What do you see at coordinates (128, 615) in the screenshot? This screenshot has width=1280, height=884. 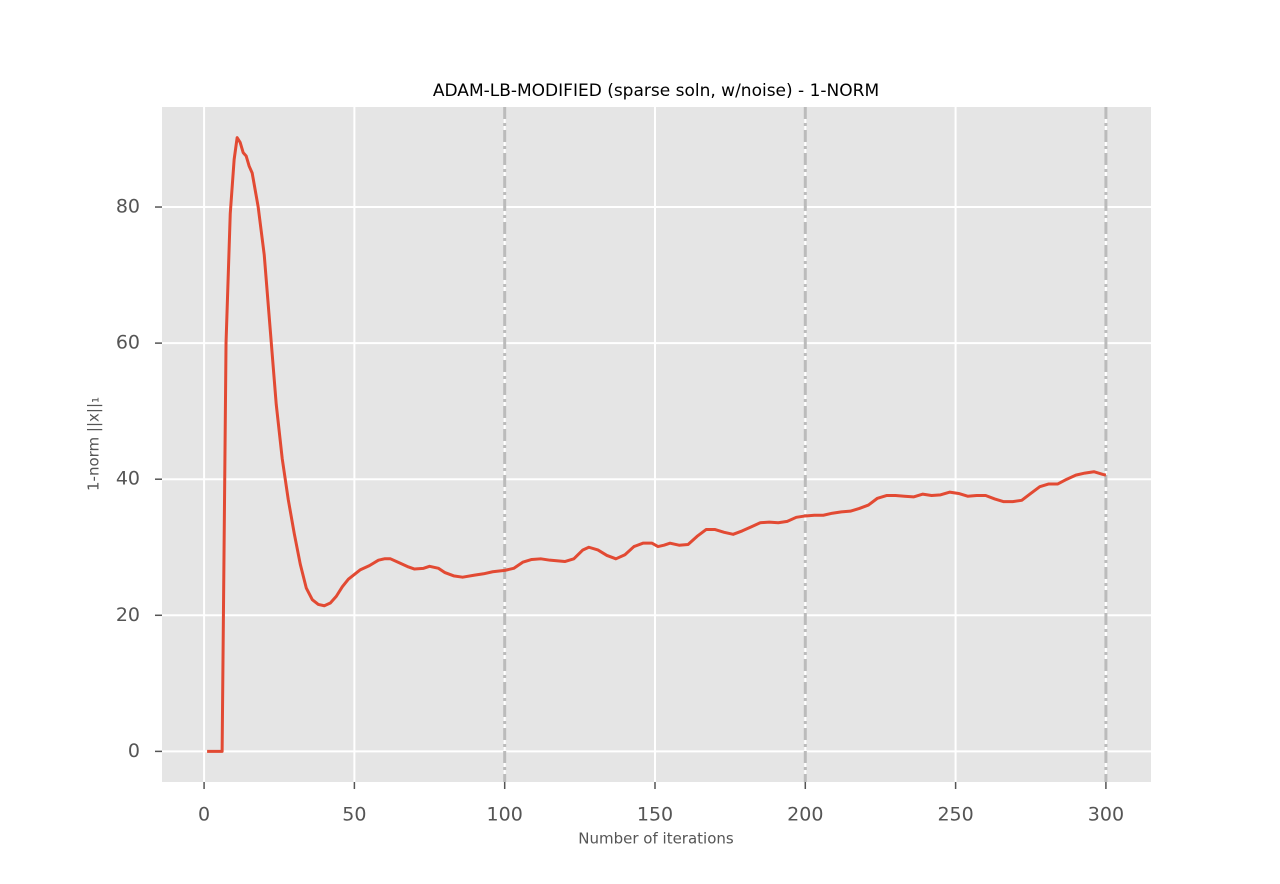 I see `y-tick-label: 20` at bounding box center [128, 615].